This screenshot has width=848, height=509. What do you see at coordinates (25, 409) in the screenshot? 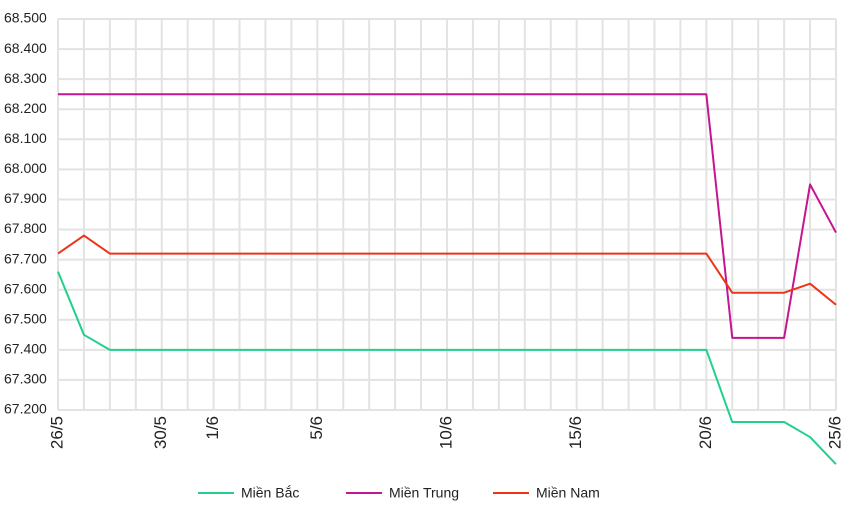
I see `y-tick-label: 67.200` at bounding box center [25, 409].